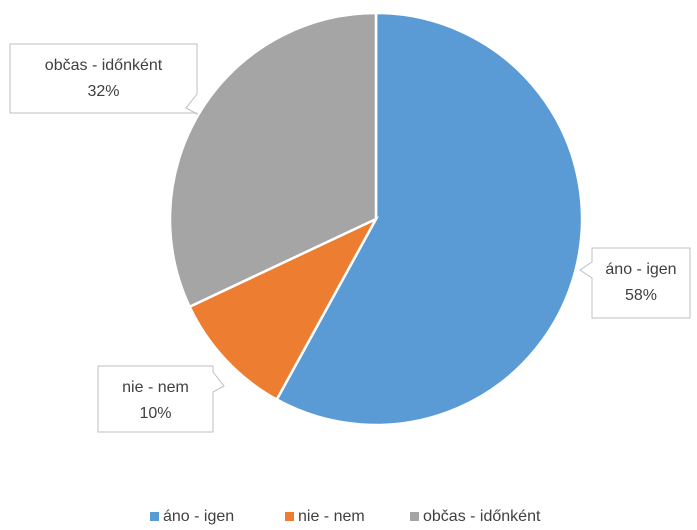 The height and width of the screenshot is (530, 697). Describe the element at coordinates (198, 516) in the screenshot. I see `legend-label: áno - igen` at that location.